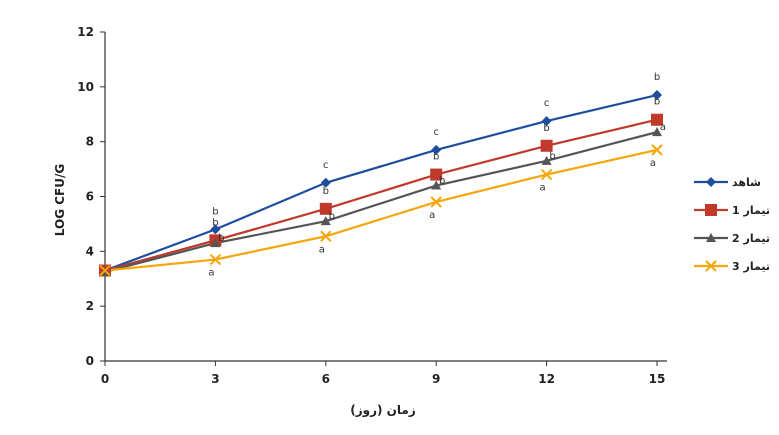  I want to click on x-tick-label: 6, so click(326, 379).